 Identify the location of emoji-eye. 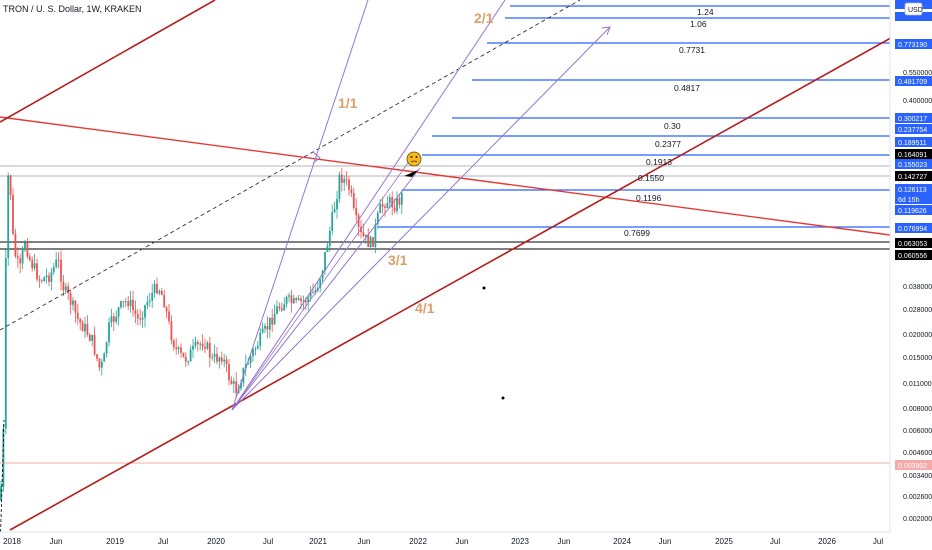
(411, 157).